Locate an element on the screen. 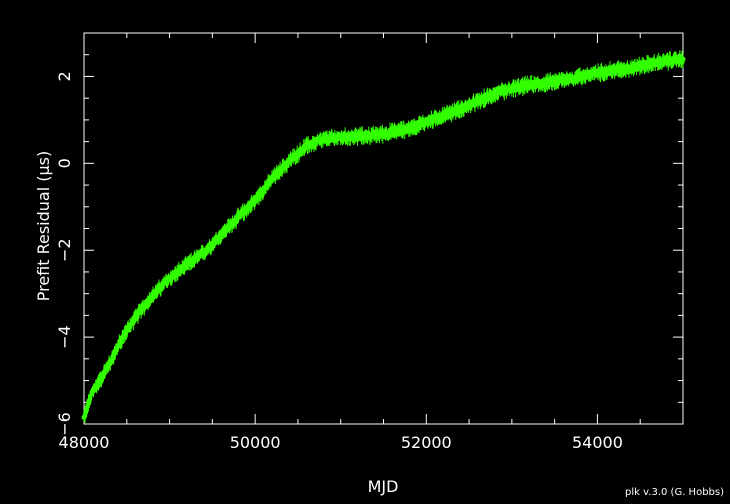 This screenshot has height=504, width=730. x-tick-label: 52000 is located at coordinates (426, 442).